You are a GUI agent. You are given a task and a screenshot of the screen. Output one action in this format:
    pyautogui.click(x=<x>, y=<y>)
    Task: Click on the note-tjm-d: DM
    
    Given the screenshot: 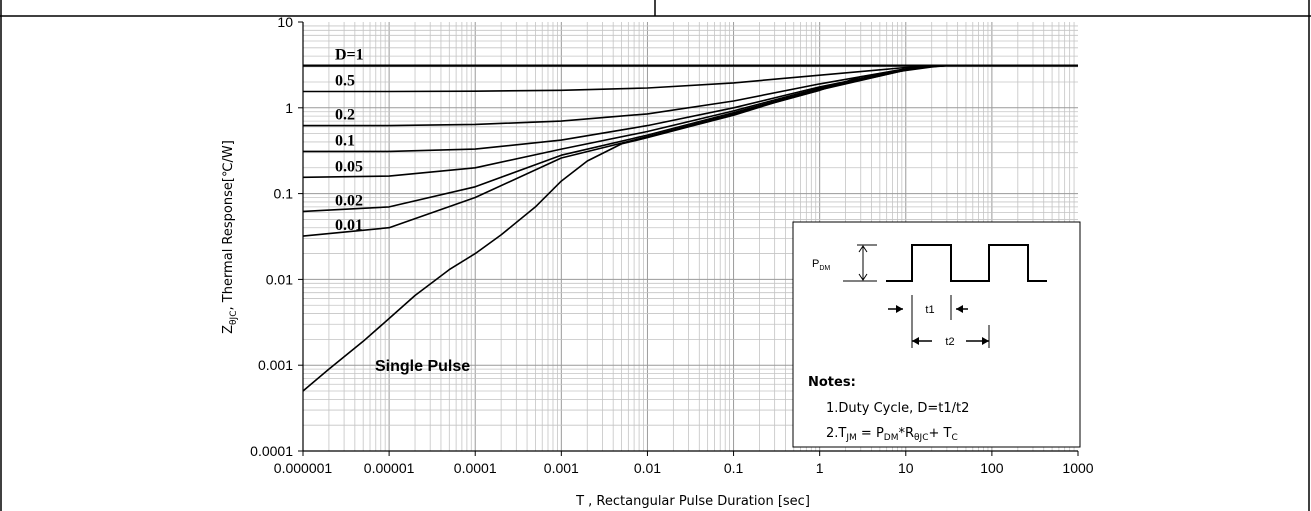 What is the action you would take?
    pyautogui.click(x=891, y=438)
    